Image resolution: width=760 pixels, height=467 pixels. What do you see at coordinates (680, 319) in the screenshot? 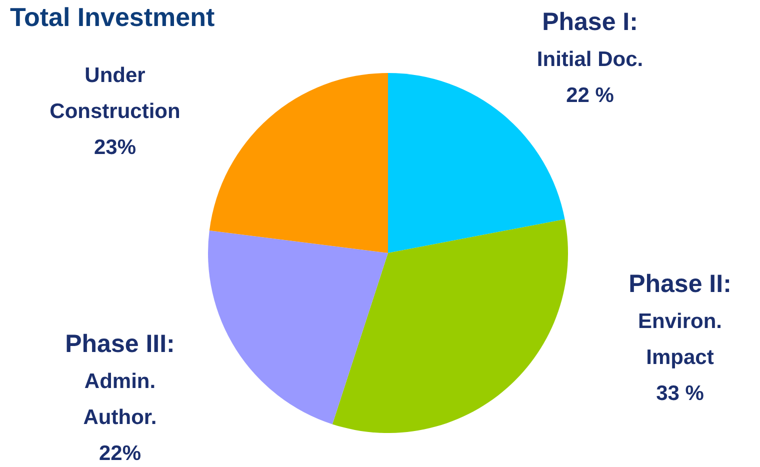
I see `slice-label: Phase II: Environ. Impact` at bounding box center [680, 319].